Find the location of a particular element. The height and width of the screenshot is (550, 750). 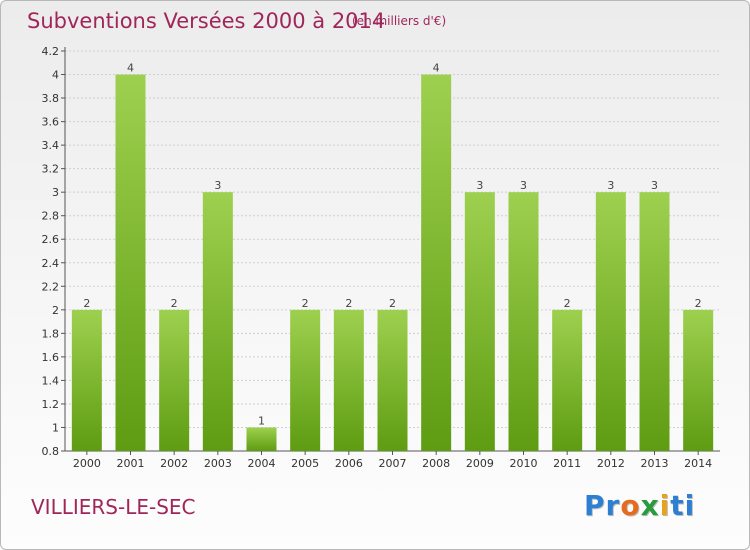

proxiti-logo: Proxiti is located at coordinates (640, 505).